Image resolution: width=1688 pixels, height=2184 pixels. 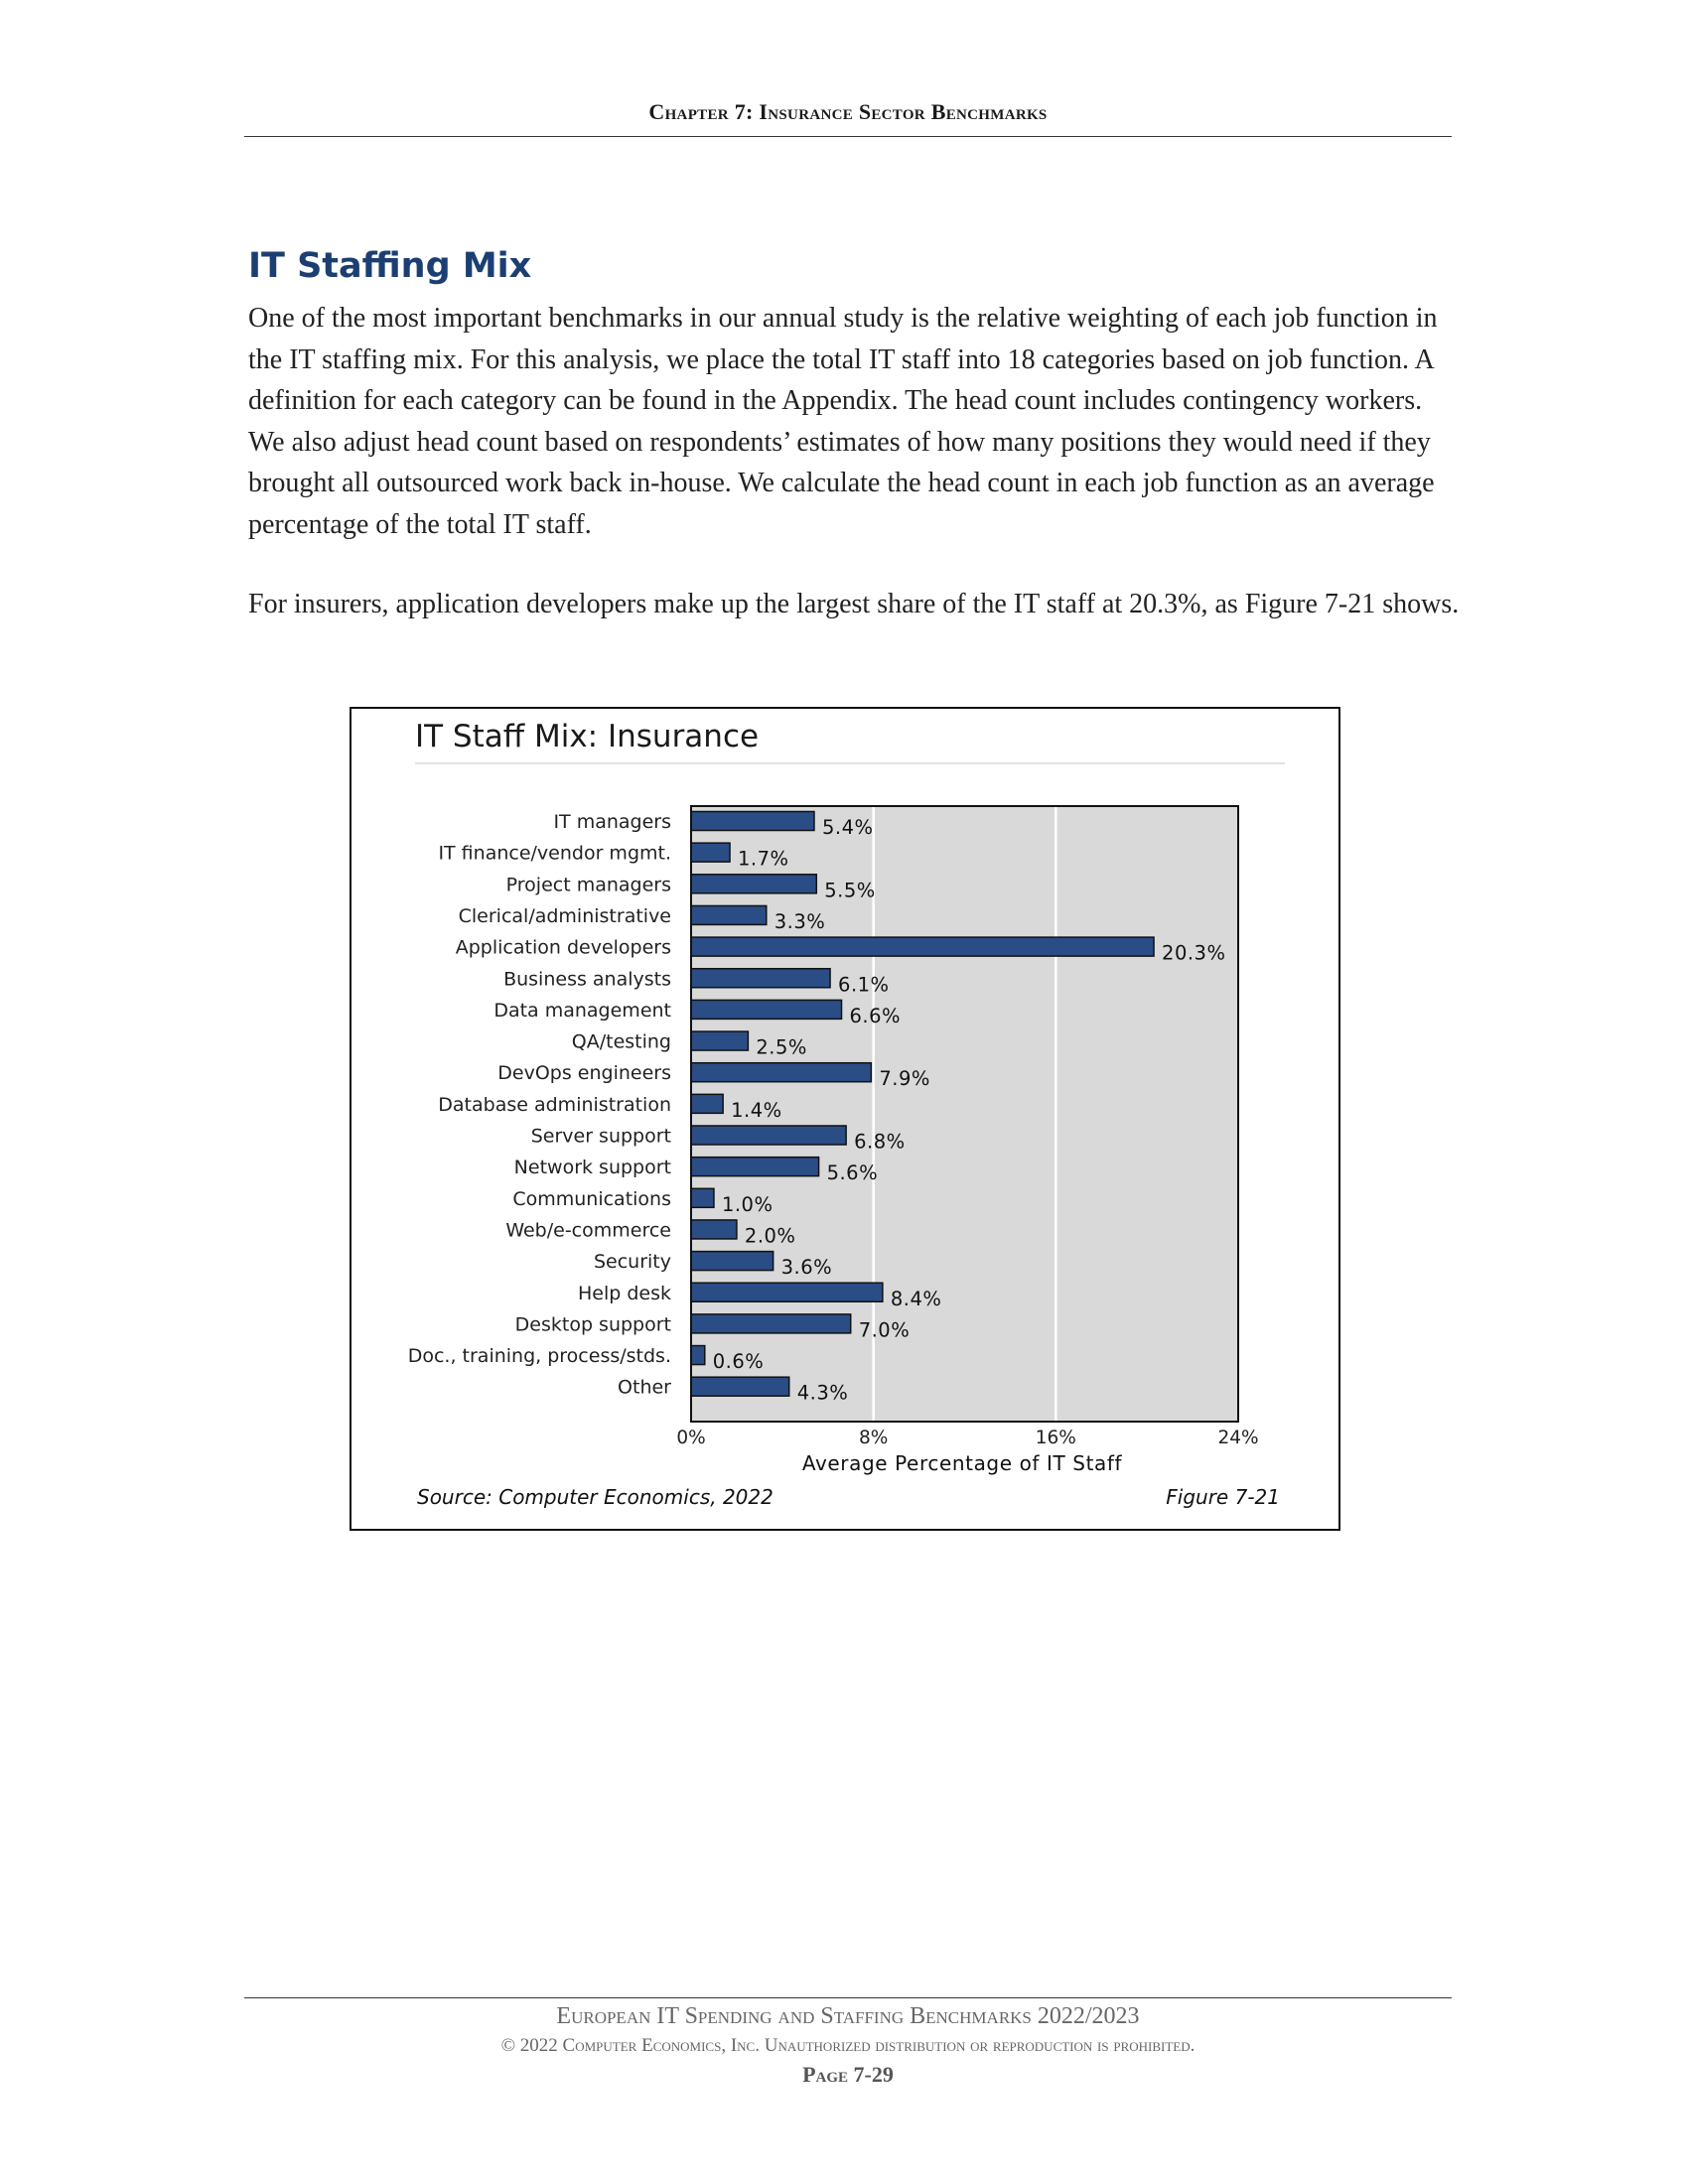 I want to click on value-label: 4.3%, so click(x=823, y=1393).